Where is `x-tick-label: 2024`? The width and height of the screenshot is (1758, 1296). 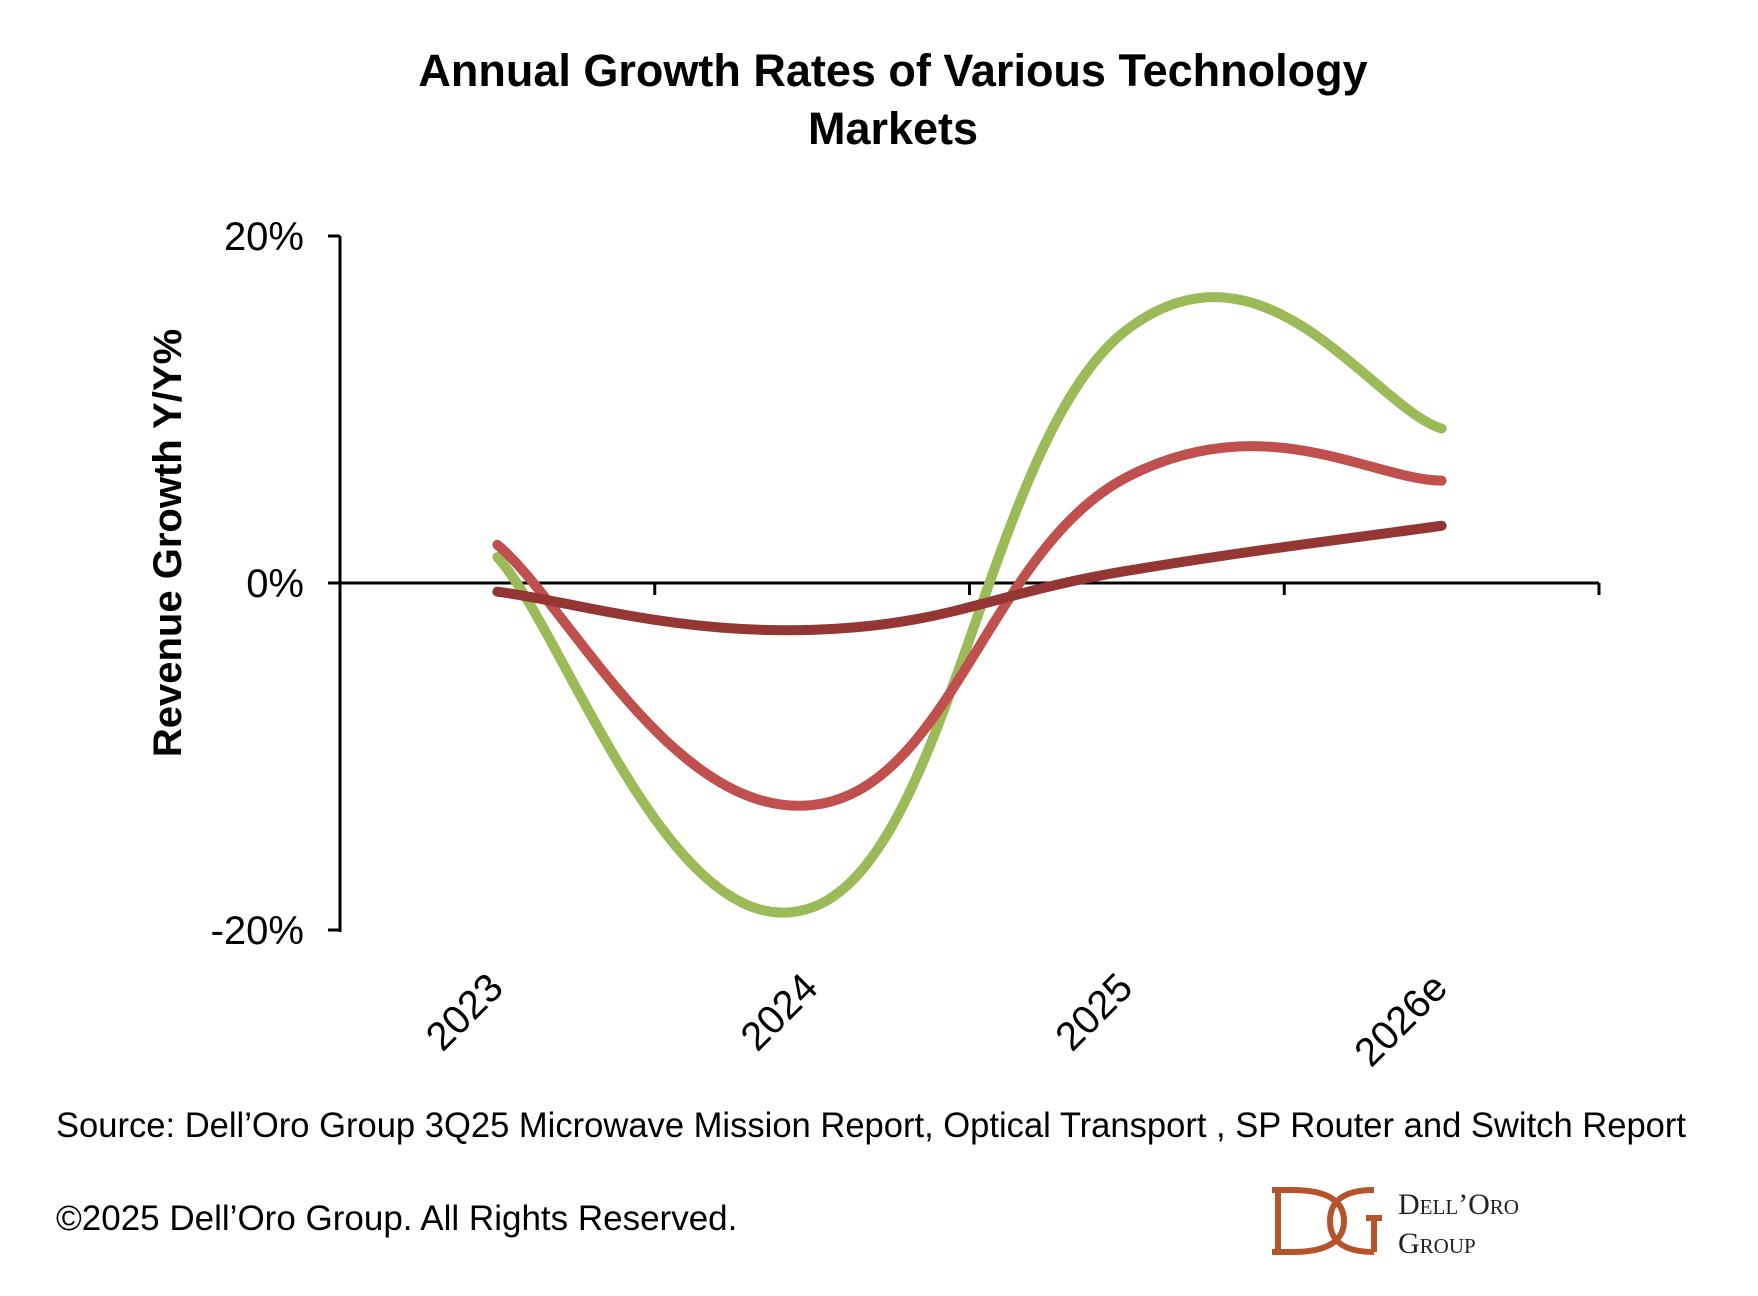 x-tick-label: 2024 is located at coordinates (779, 1012).